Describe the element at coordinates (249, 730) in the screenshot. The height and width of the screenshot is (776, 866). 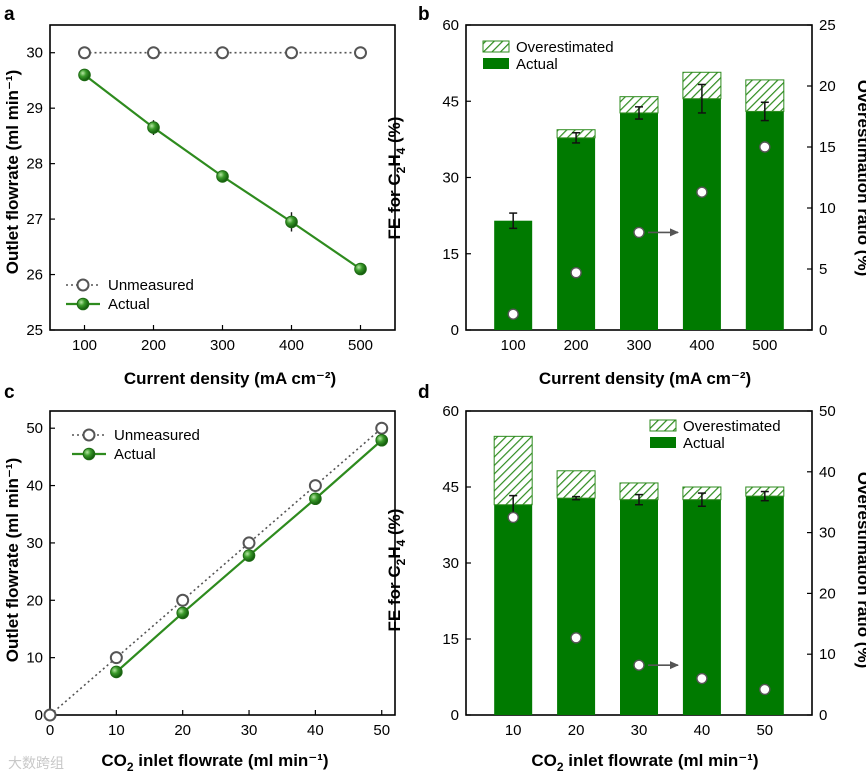
I see `panel-c-x-tick-label: 30` at that location.